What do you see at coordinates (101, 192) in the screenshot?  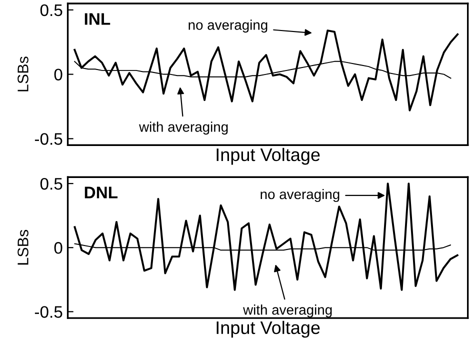 I see `chart-title: DNL` at bounding box center [101, 192].